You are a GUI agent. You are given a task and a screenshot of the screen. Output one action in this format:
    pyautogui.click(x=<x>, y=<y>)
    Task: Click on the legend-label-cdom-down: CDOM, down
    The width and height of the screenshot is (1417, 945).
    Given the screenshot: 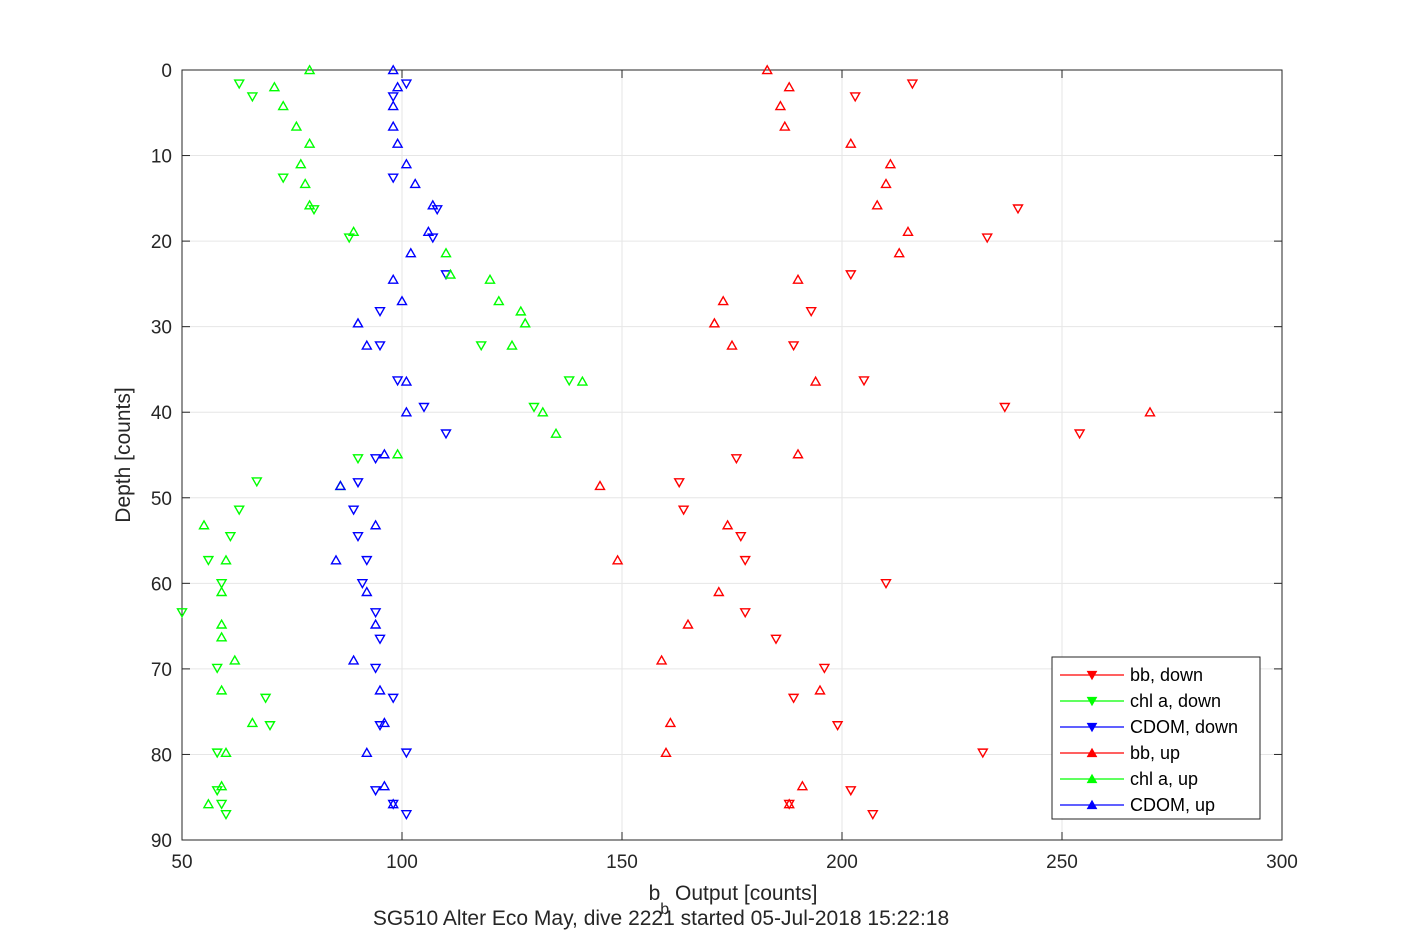 What is the action you would take?
    pyautogui.click(x=1184, y=727)
    